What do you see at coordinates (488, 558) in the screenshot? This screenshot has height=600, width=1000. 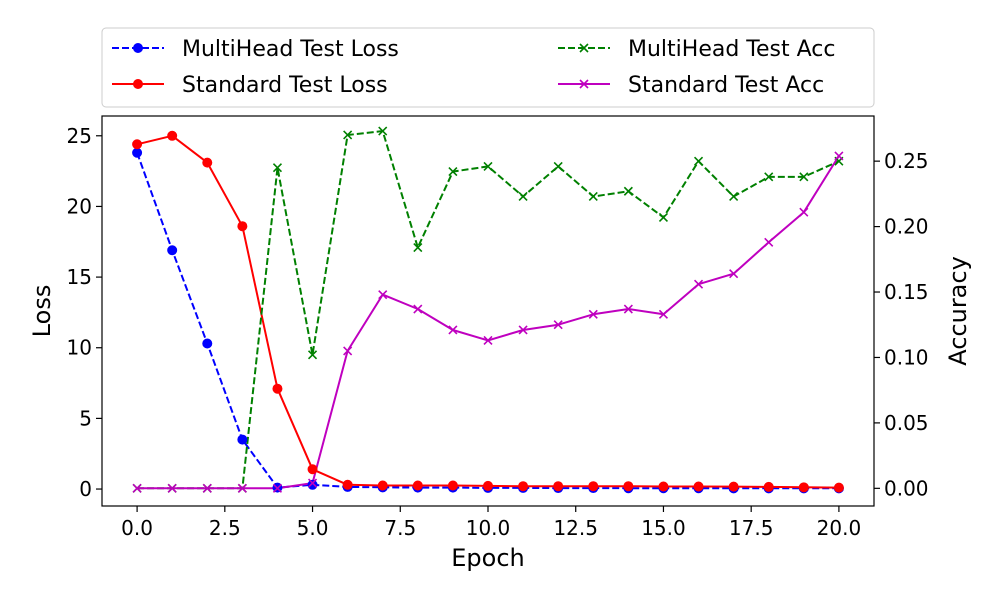 I see `x-axis-label: Epoch` at bounding box center [488, 558].